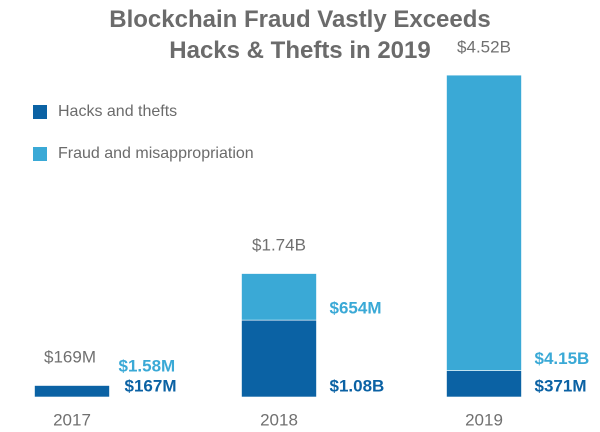 The height and width of the screenshot is (432, 600). Describe the element at coordinates (356, 308) in the screenshot. I see `value-label: $654M` at that location.